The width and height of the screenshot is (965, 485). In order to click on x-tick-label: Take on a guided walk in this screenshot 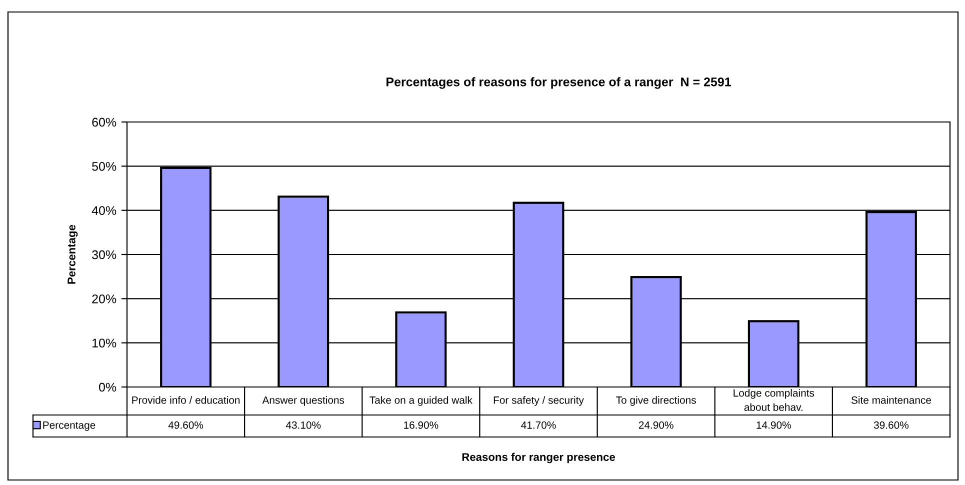, I will do `click(421, 401)`.